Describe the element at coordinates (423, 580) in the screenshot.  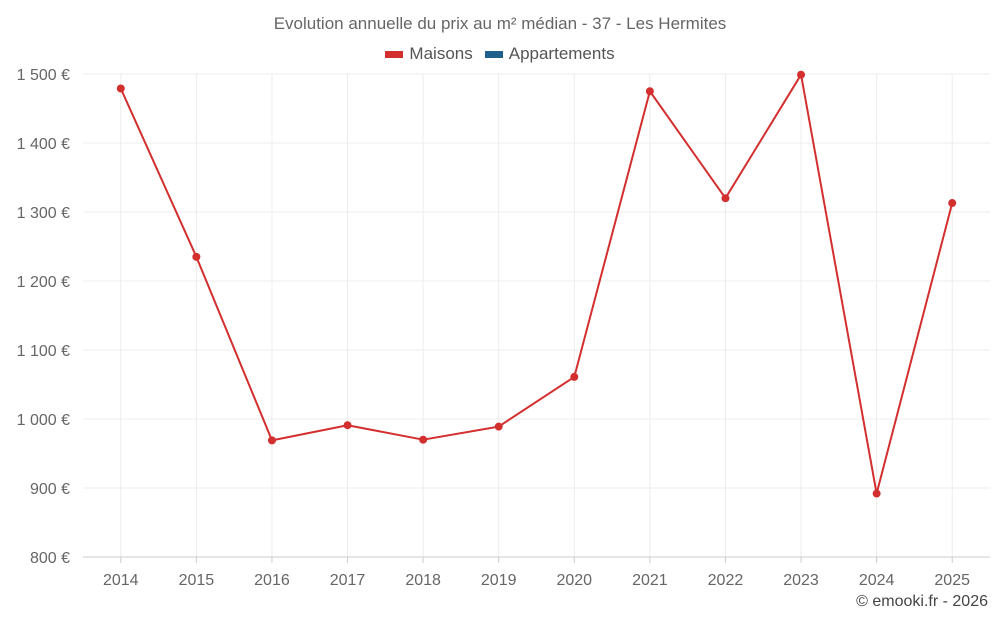
I see `x-tick-label: 2018` at that location.